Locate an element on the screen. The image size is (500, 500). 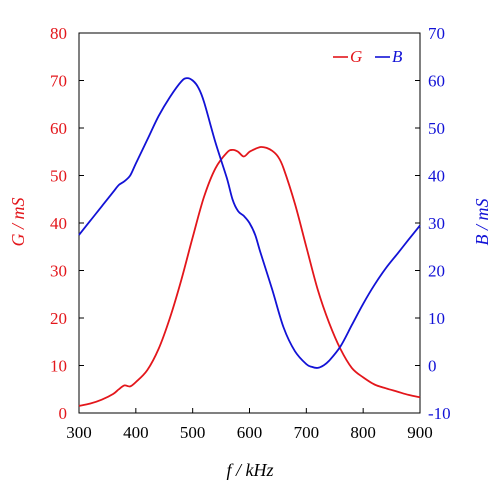
x-tick-label: 600 is located at coordinates (250, 432).